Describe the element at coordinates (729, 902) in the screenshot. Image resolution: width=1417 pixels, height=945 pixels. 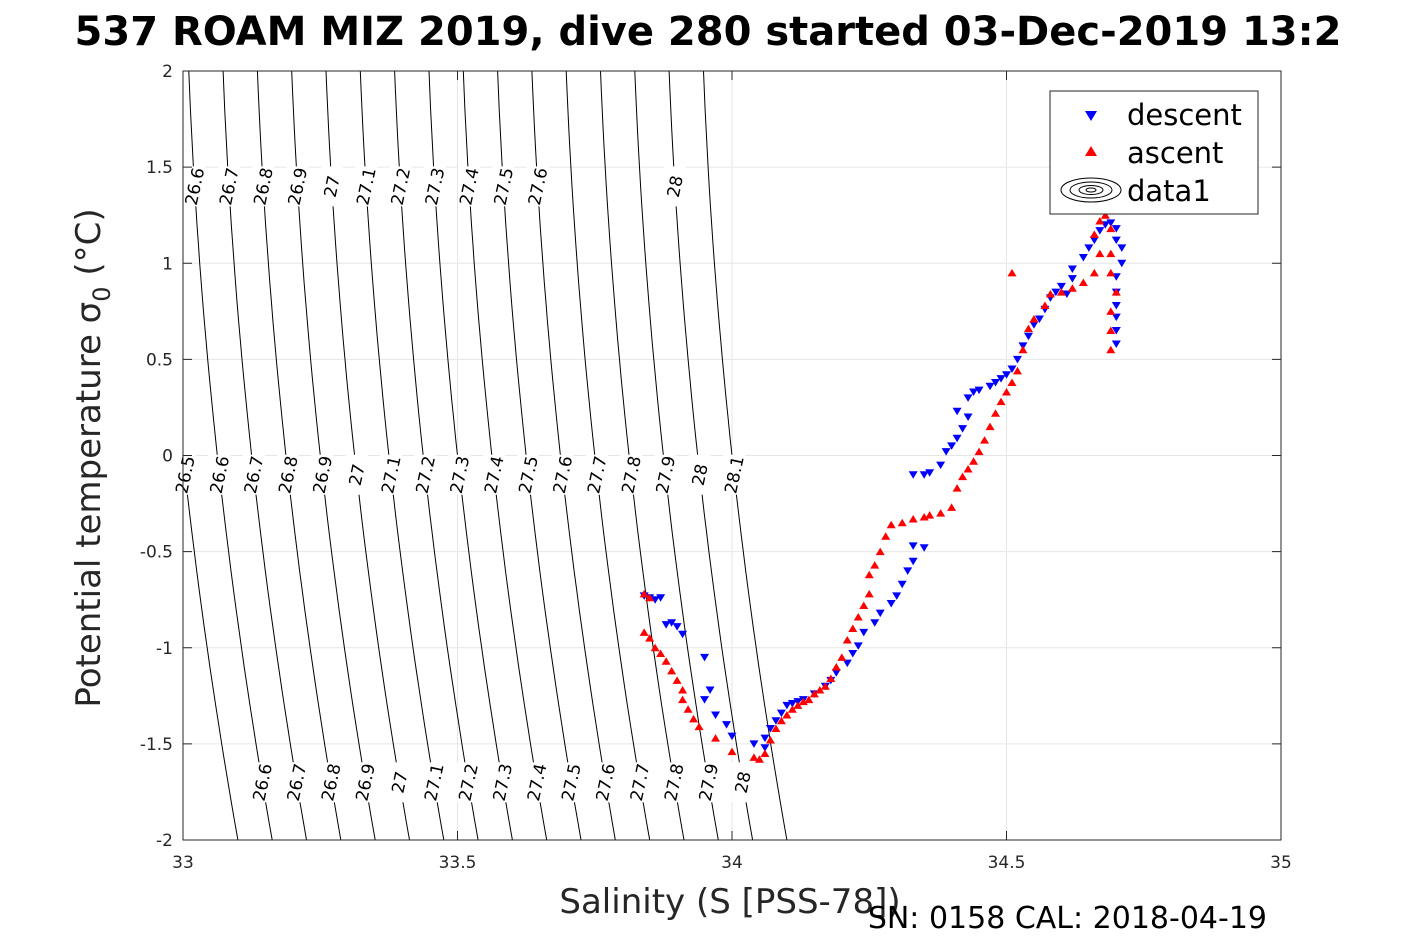
I see `x-axis-label: Salinity (S [PSS-78])` at that location.